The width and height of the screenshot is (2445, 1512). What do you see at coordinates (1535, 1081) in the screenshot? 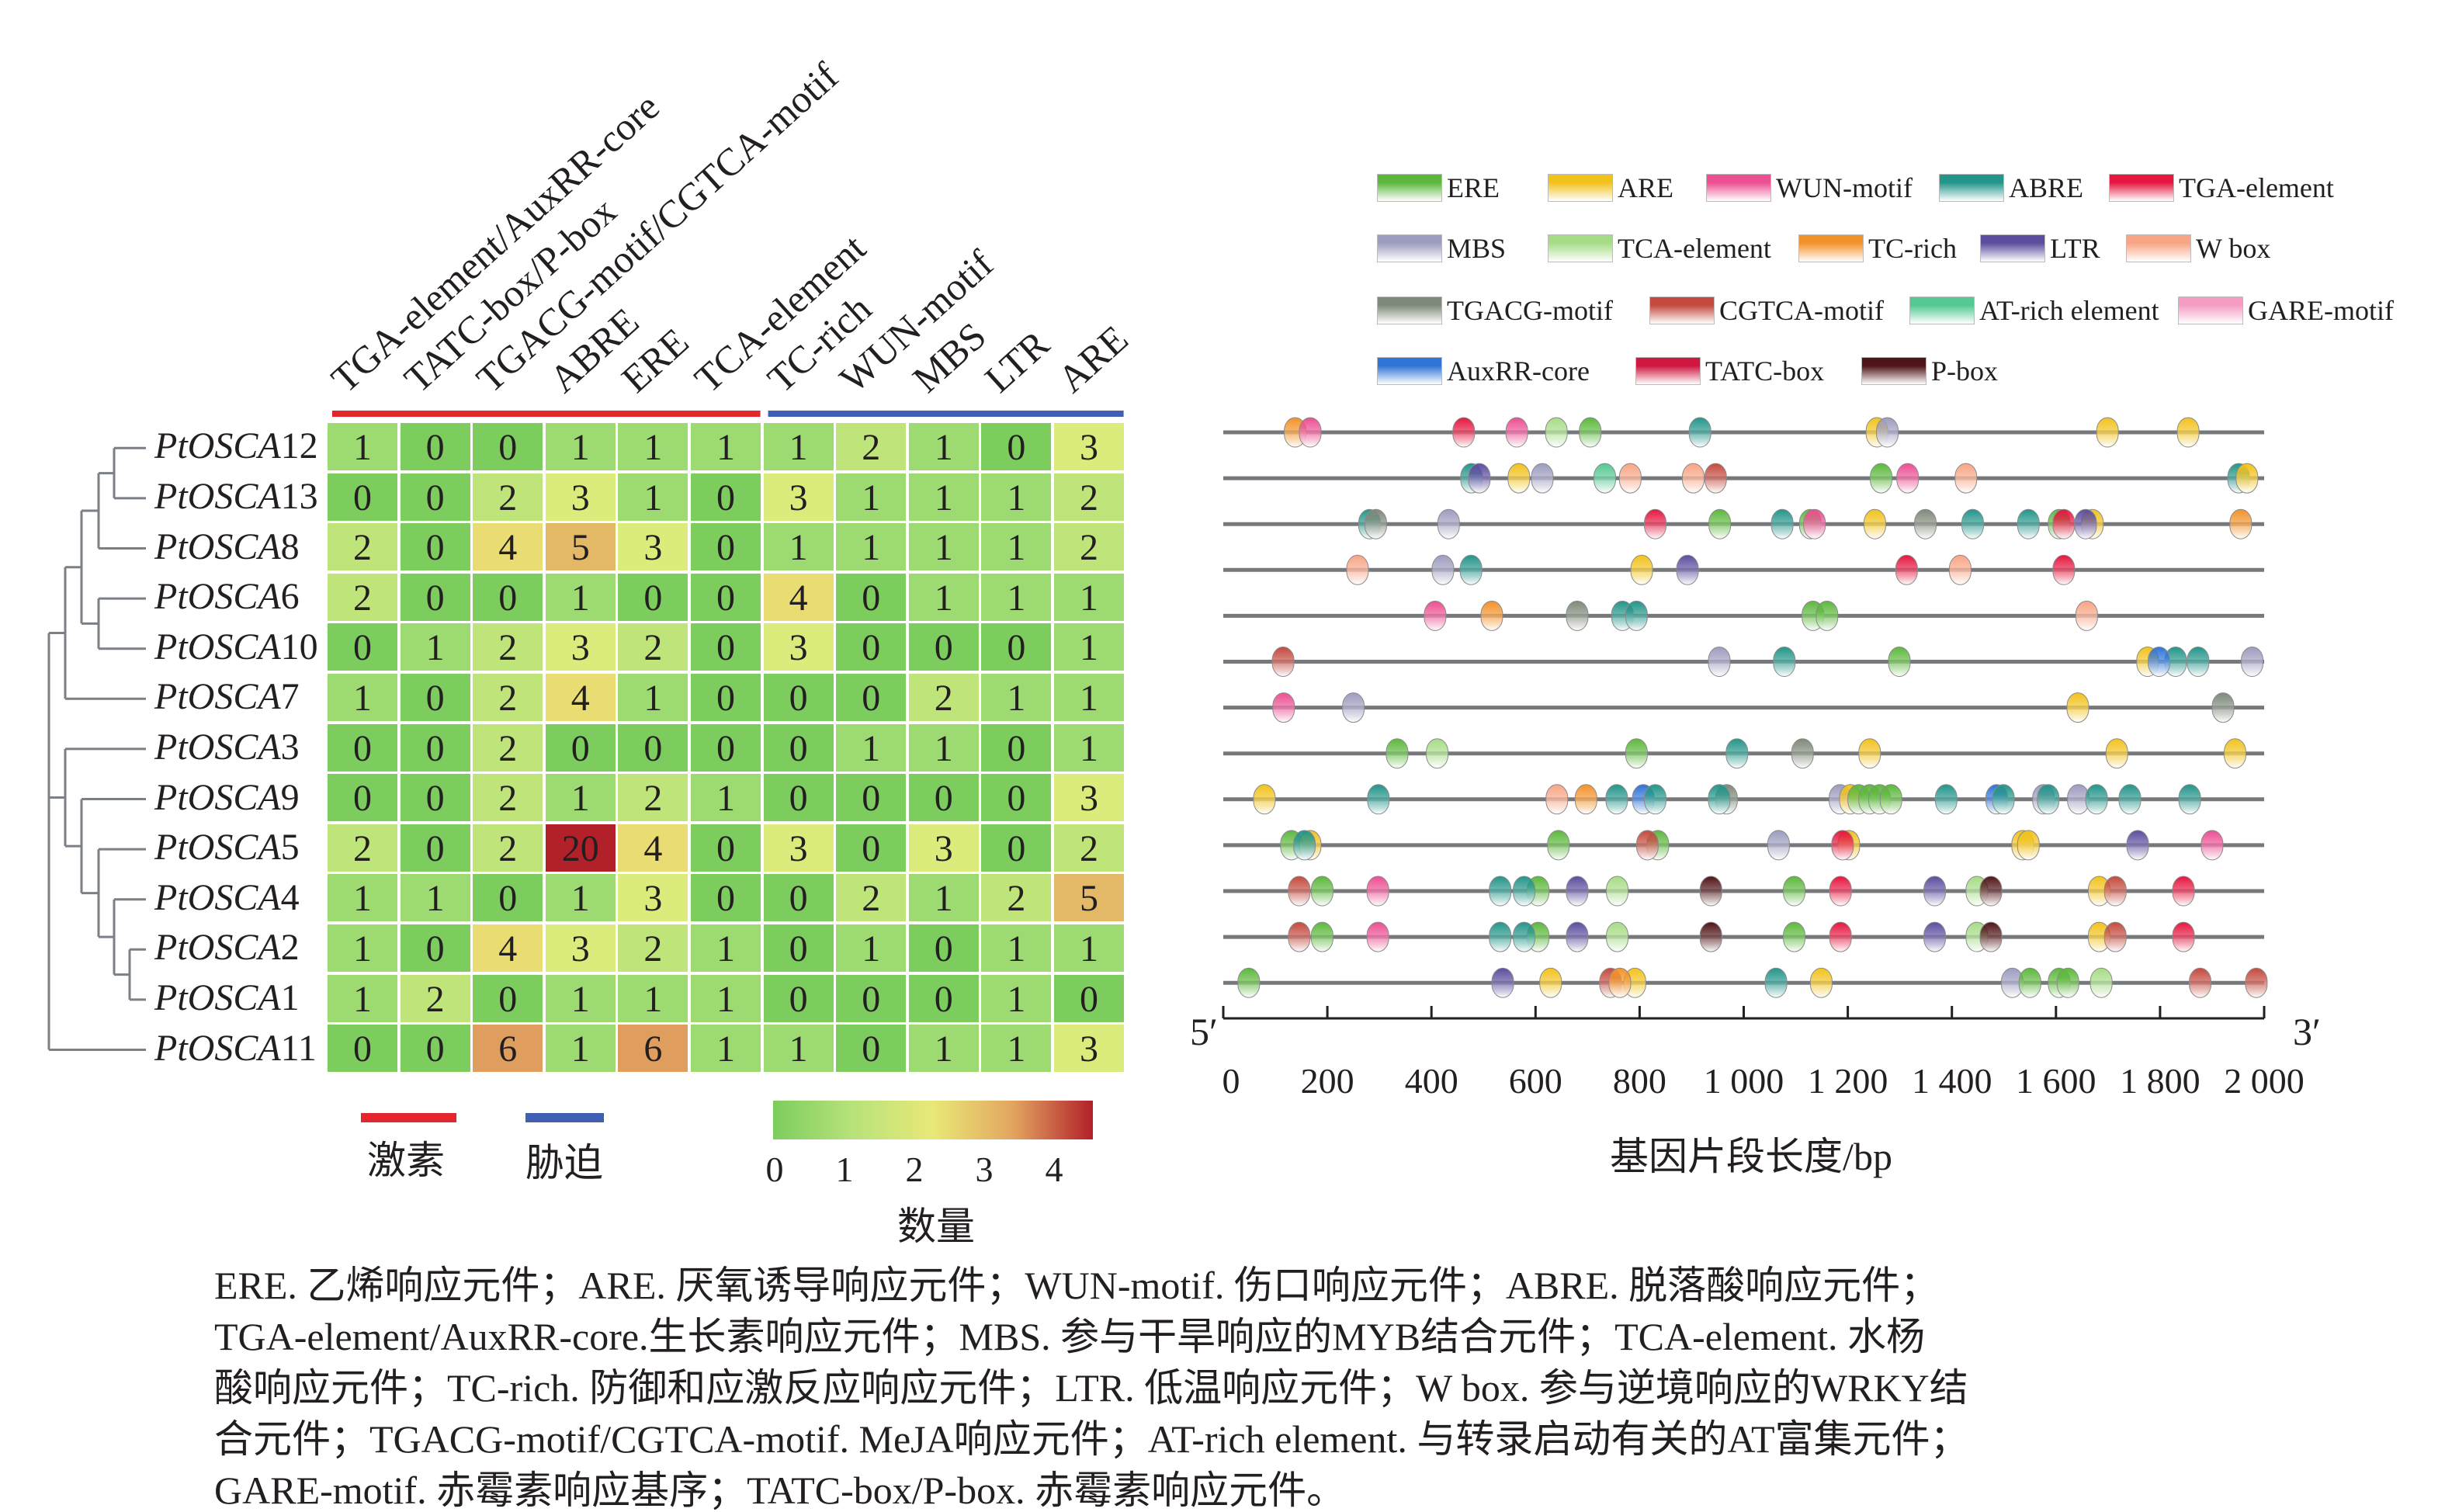
I see `x-tick-label: 600` at bounding box center [1535, 1081].